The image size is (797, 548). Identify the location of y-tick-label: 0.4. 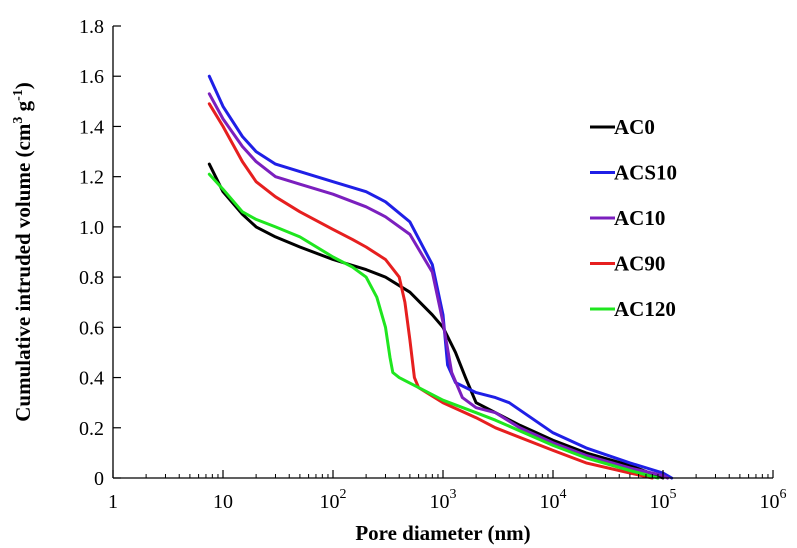
(91, 379).